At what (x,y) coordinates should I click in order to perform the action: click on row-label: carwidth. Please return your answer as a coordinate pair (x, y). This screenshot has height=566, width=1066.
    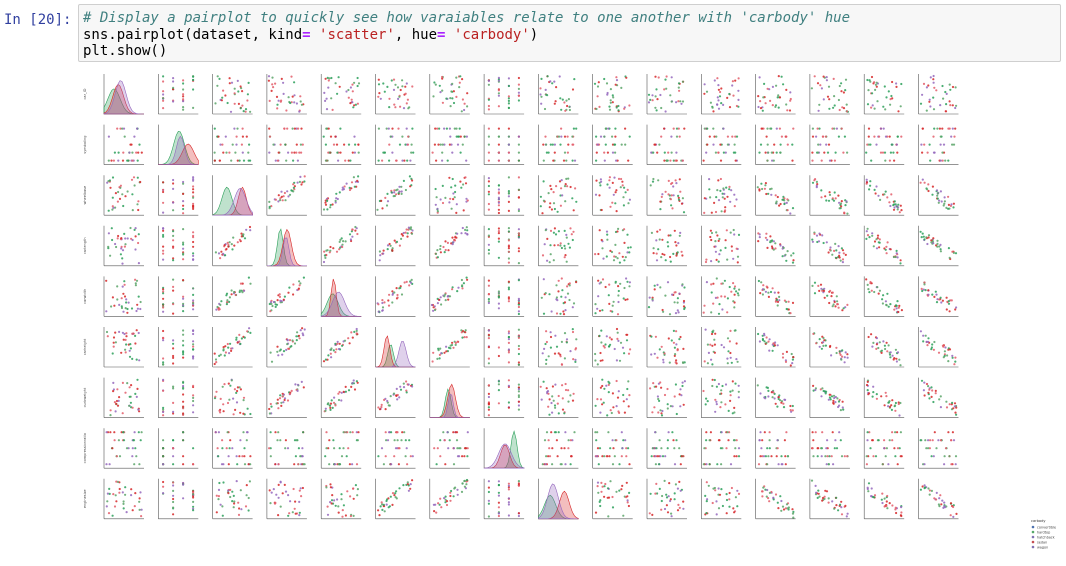
    Looking at the image, I should click on (85, 296).